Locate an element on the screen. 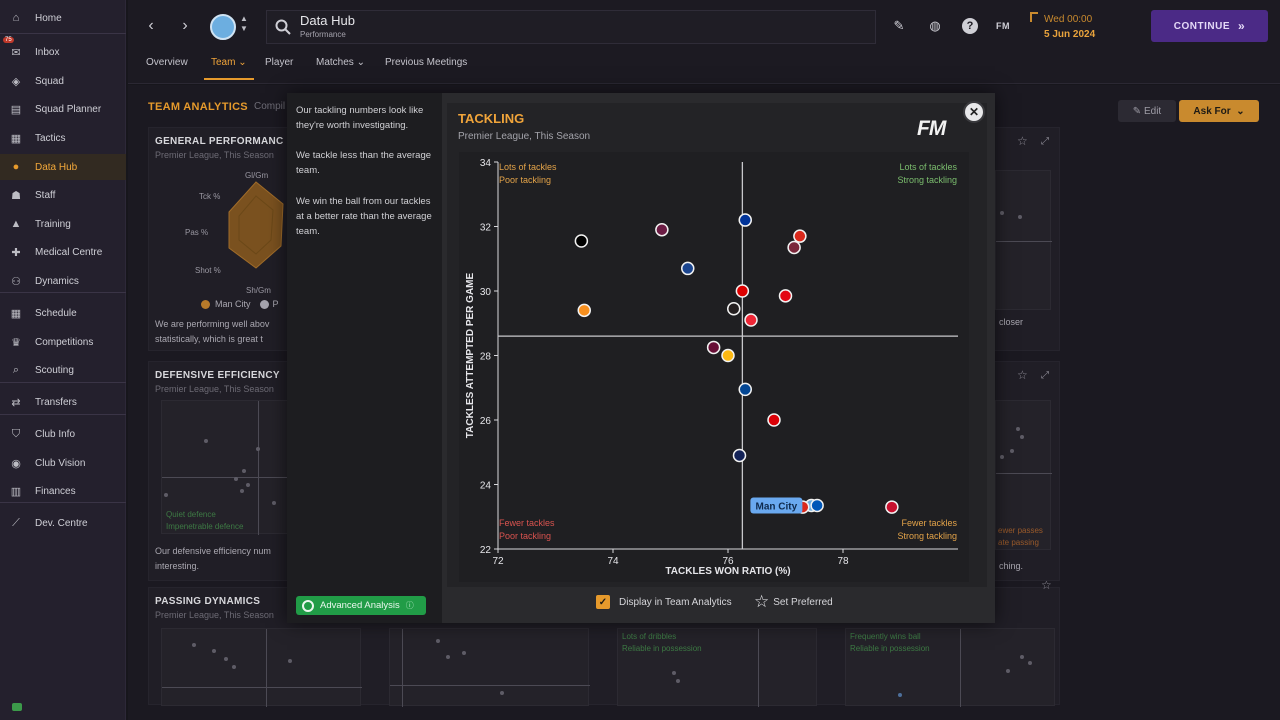  quadrant-label: Poor tackling is located at coordinates (525, 180).